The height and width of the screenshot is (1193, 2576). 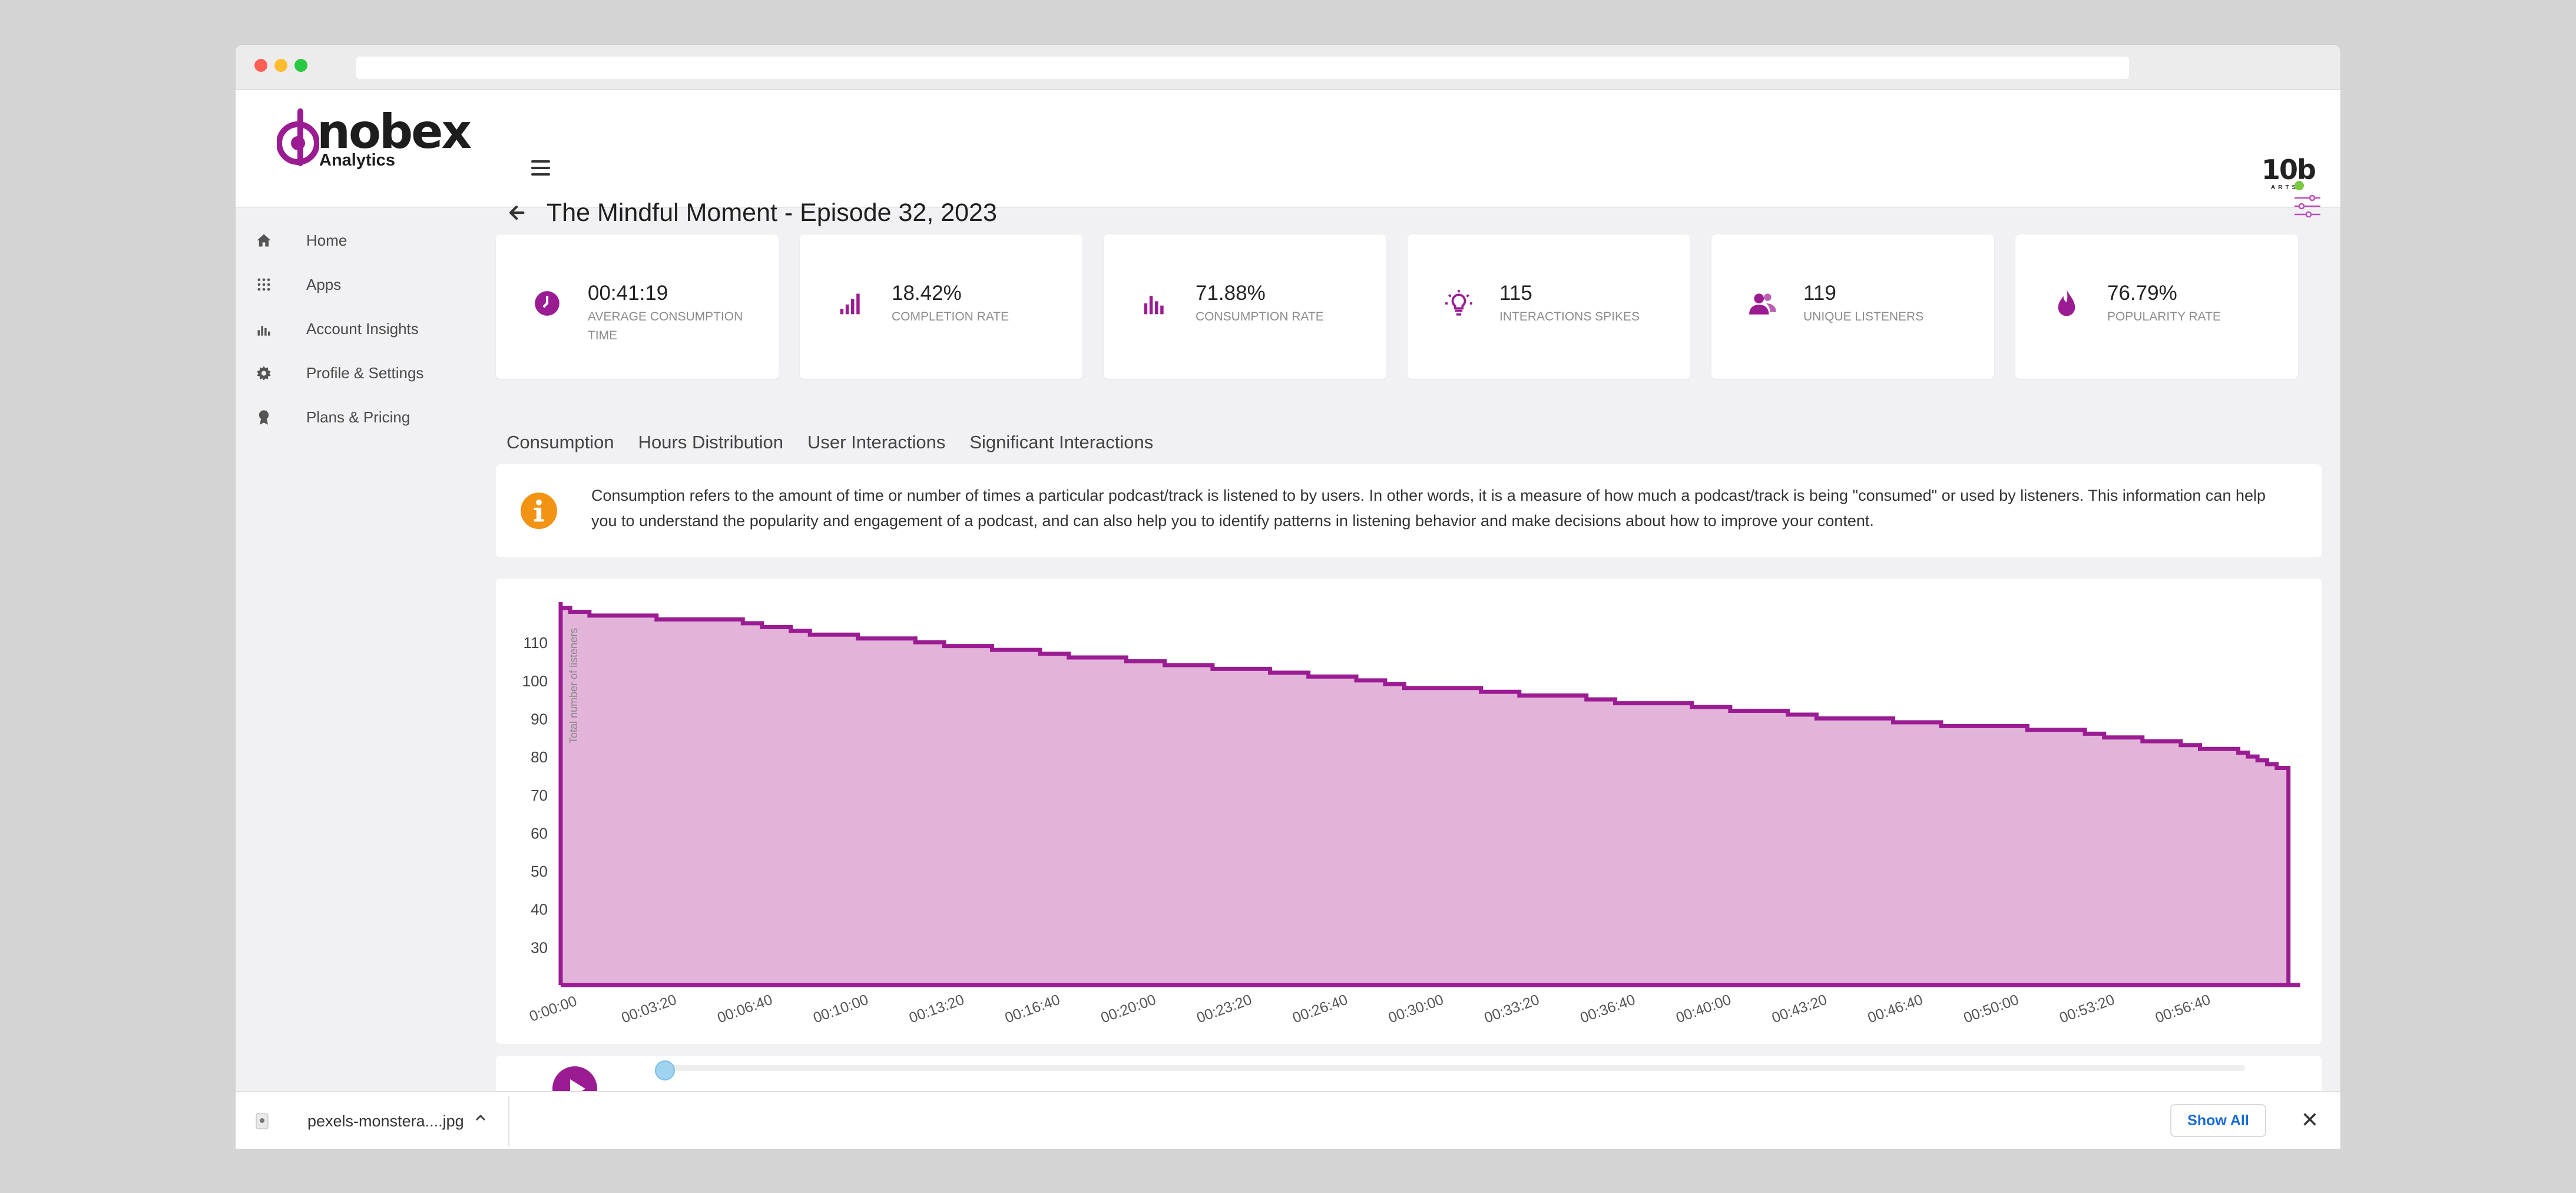 What do you see at coordinates (744, 1009) in the screenshot?
I see `chart-x-tick-label: 00:06:40` at bounding box center [744, 1009].